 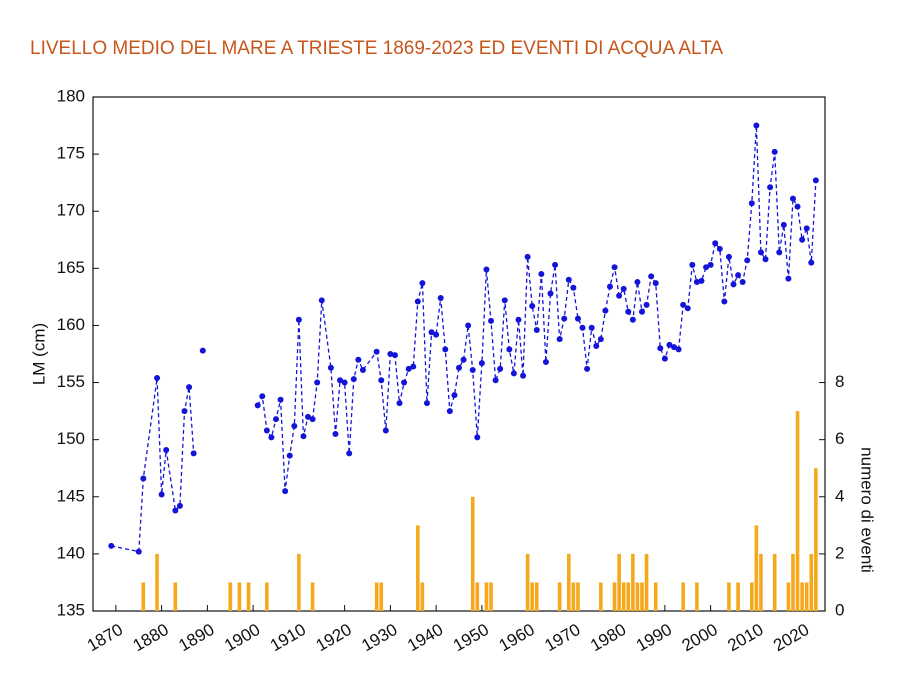 I want to click on y-axis-label: LM (cm), so click(x=38, y=354).